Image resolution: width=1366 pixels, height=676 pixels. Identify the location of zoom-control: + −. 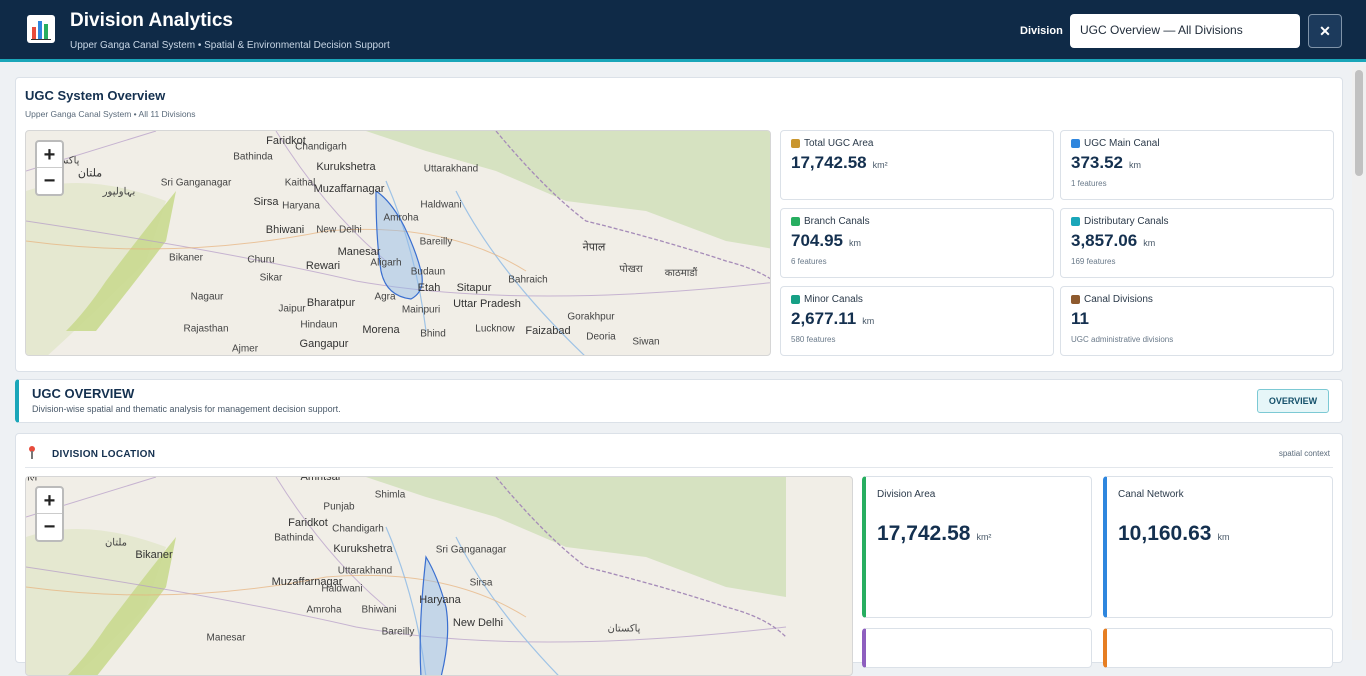
(49, 168).